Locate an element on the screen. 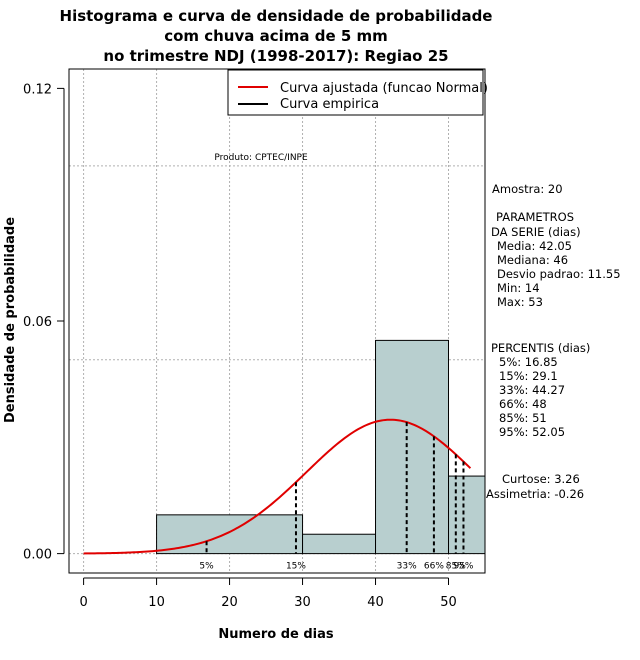 The height and width of the screenshot is (660, 640). y-tick-label: 0.12 is located at coordinates (37, 89).